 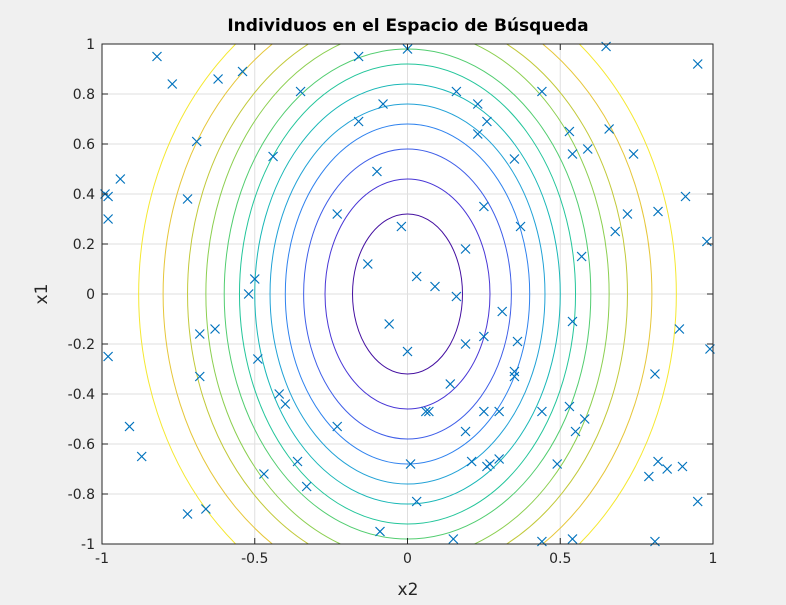 What do you see at coordinates (102, 559) in the screenshot?
I see `x-tick-label: -1` at bounding box center [102, 559].